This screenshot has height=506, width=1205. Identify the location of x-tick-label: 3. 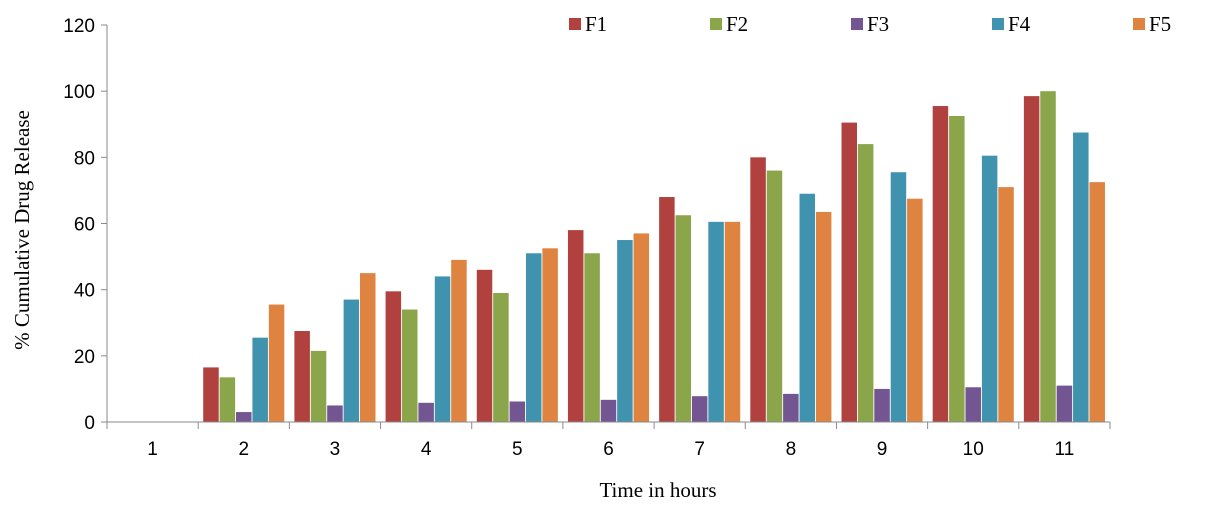
(335, 449).